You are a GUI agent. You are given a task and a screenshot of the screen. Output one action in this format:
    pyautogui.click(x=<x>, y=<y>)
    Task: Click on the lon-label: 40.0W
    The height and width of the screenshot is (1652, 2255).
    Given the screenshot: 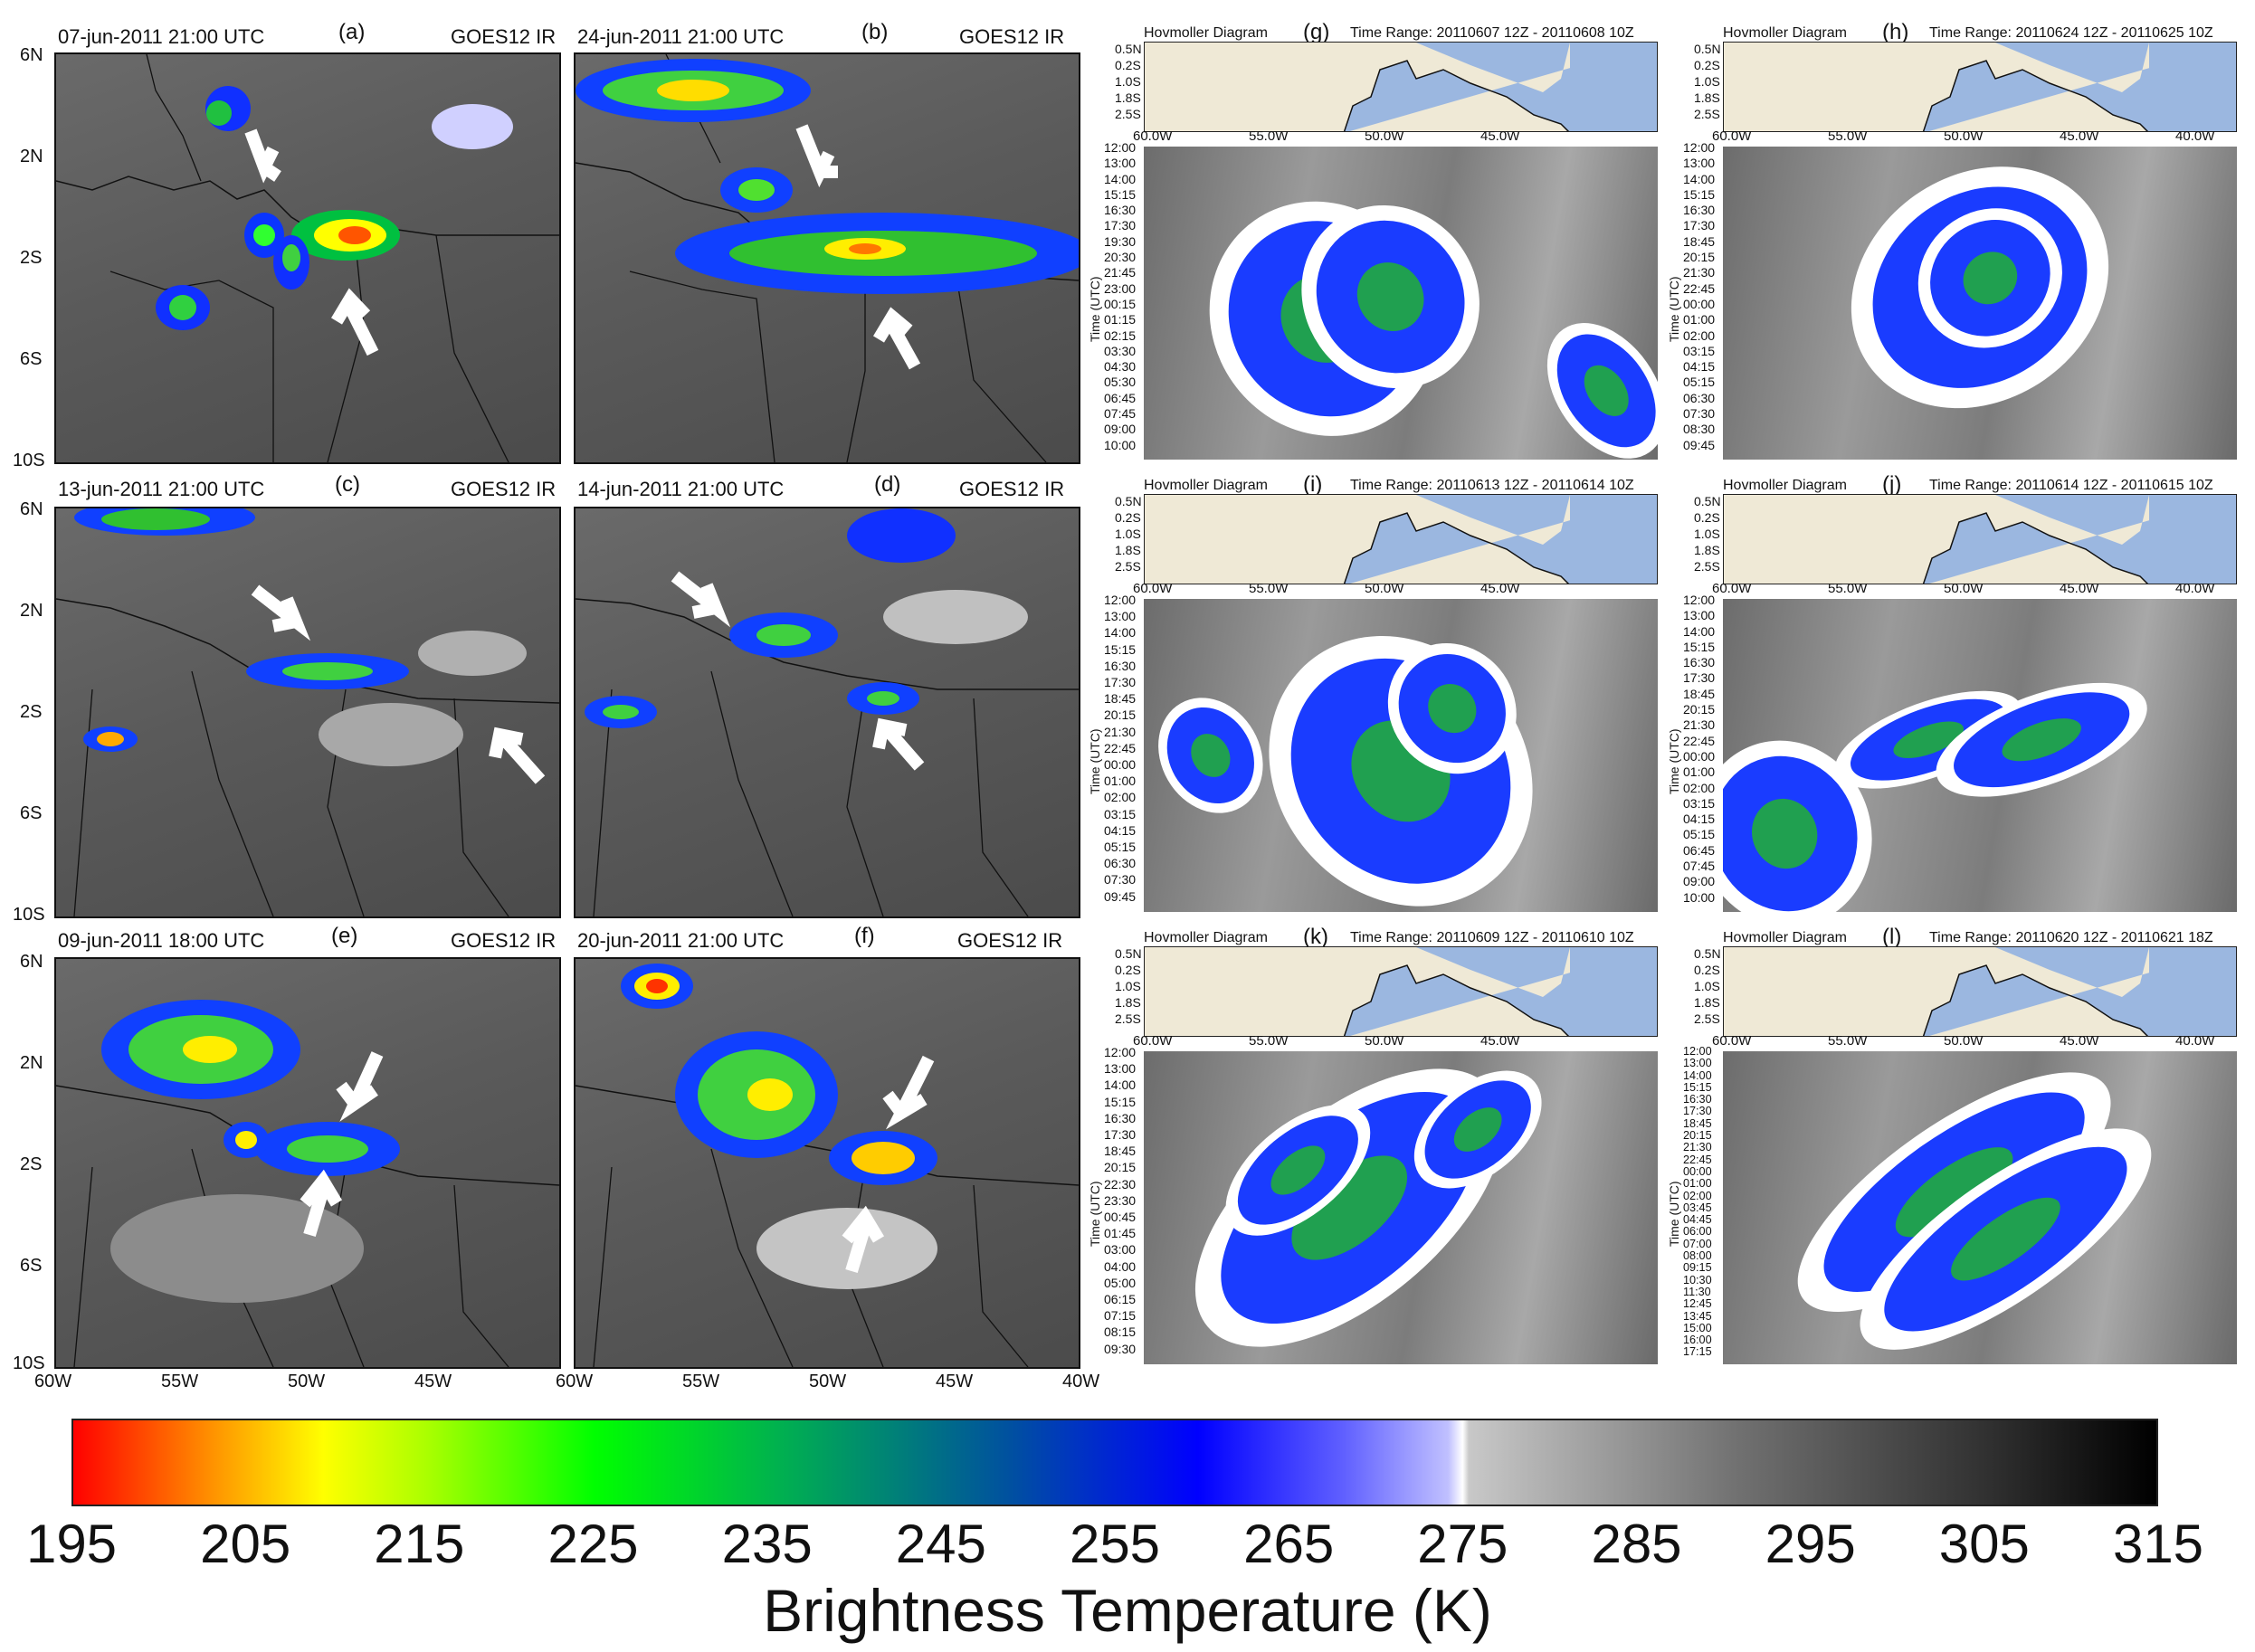 What is the action you would take?
    pyautogui.click(x=2195, y=136)
    